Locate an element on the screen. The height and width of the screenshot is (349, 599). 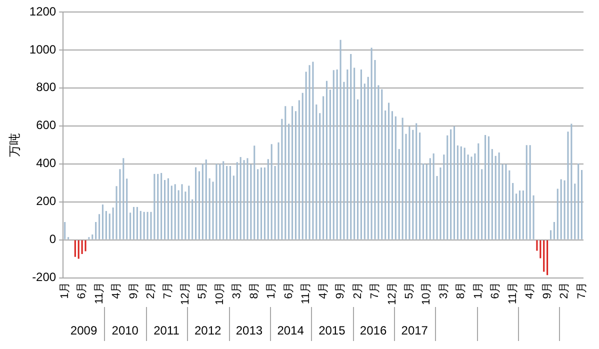
text: 2012 is located at coordinates (208, 330).